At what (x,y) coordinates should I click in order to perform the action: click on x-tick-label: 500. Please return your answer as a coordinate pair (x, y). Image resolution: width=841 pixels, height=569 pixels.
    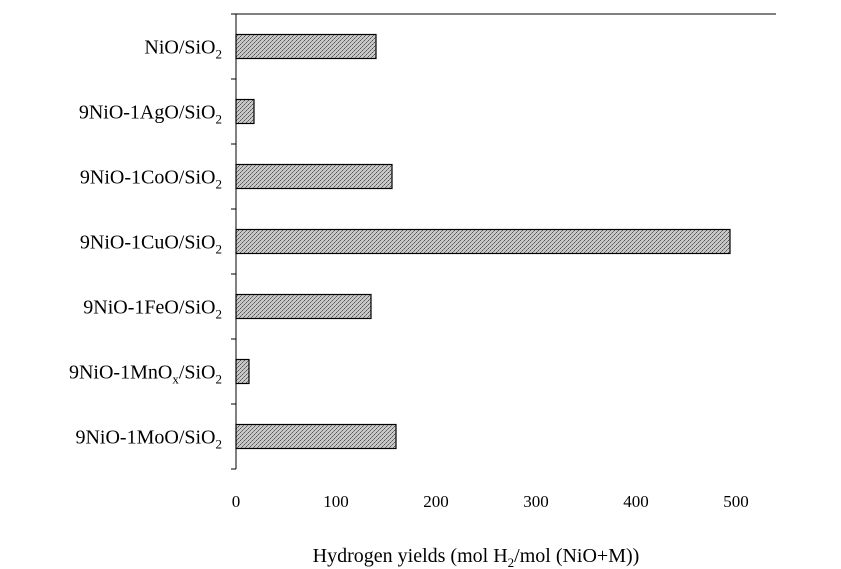
    Looking at the image, I should click on (736, 501).